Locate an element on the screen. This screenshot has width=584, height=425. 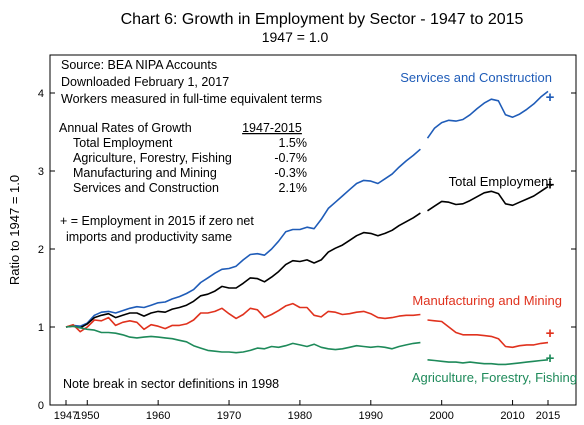
rates-period: 1947-2015 is located at coordinates (272, 128).